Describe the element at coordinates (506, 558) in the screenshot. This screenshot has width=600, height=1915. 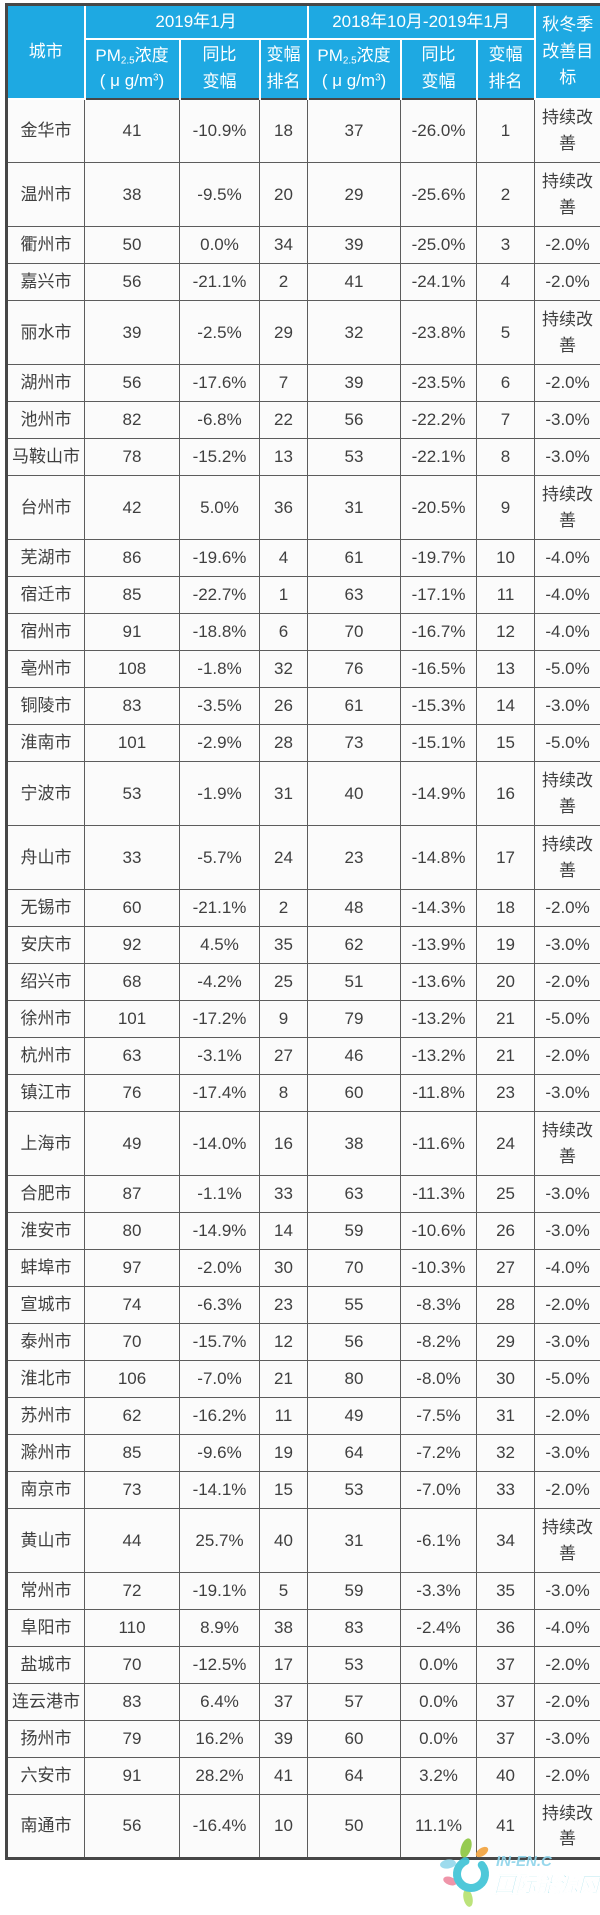
I see `period-rank-cell: 10` at that location.